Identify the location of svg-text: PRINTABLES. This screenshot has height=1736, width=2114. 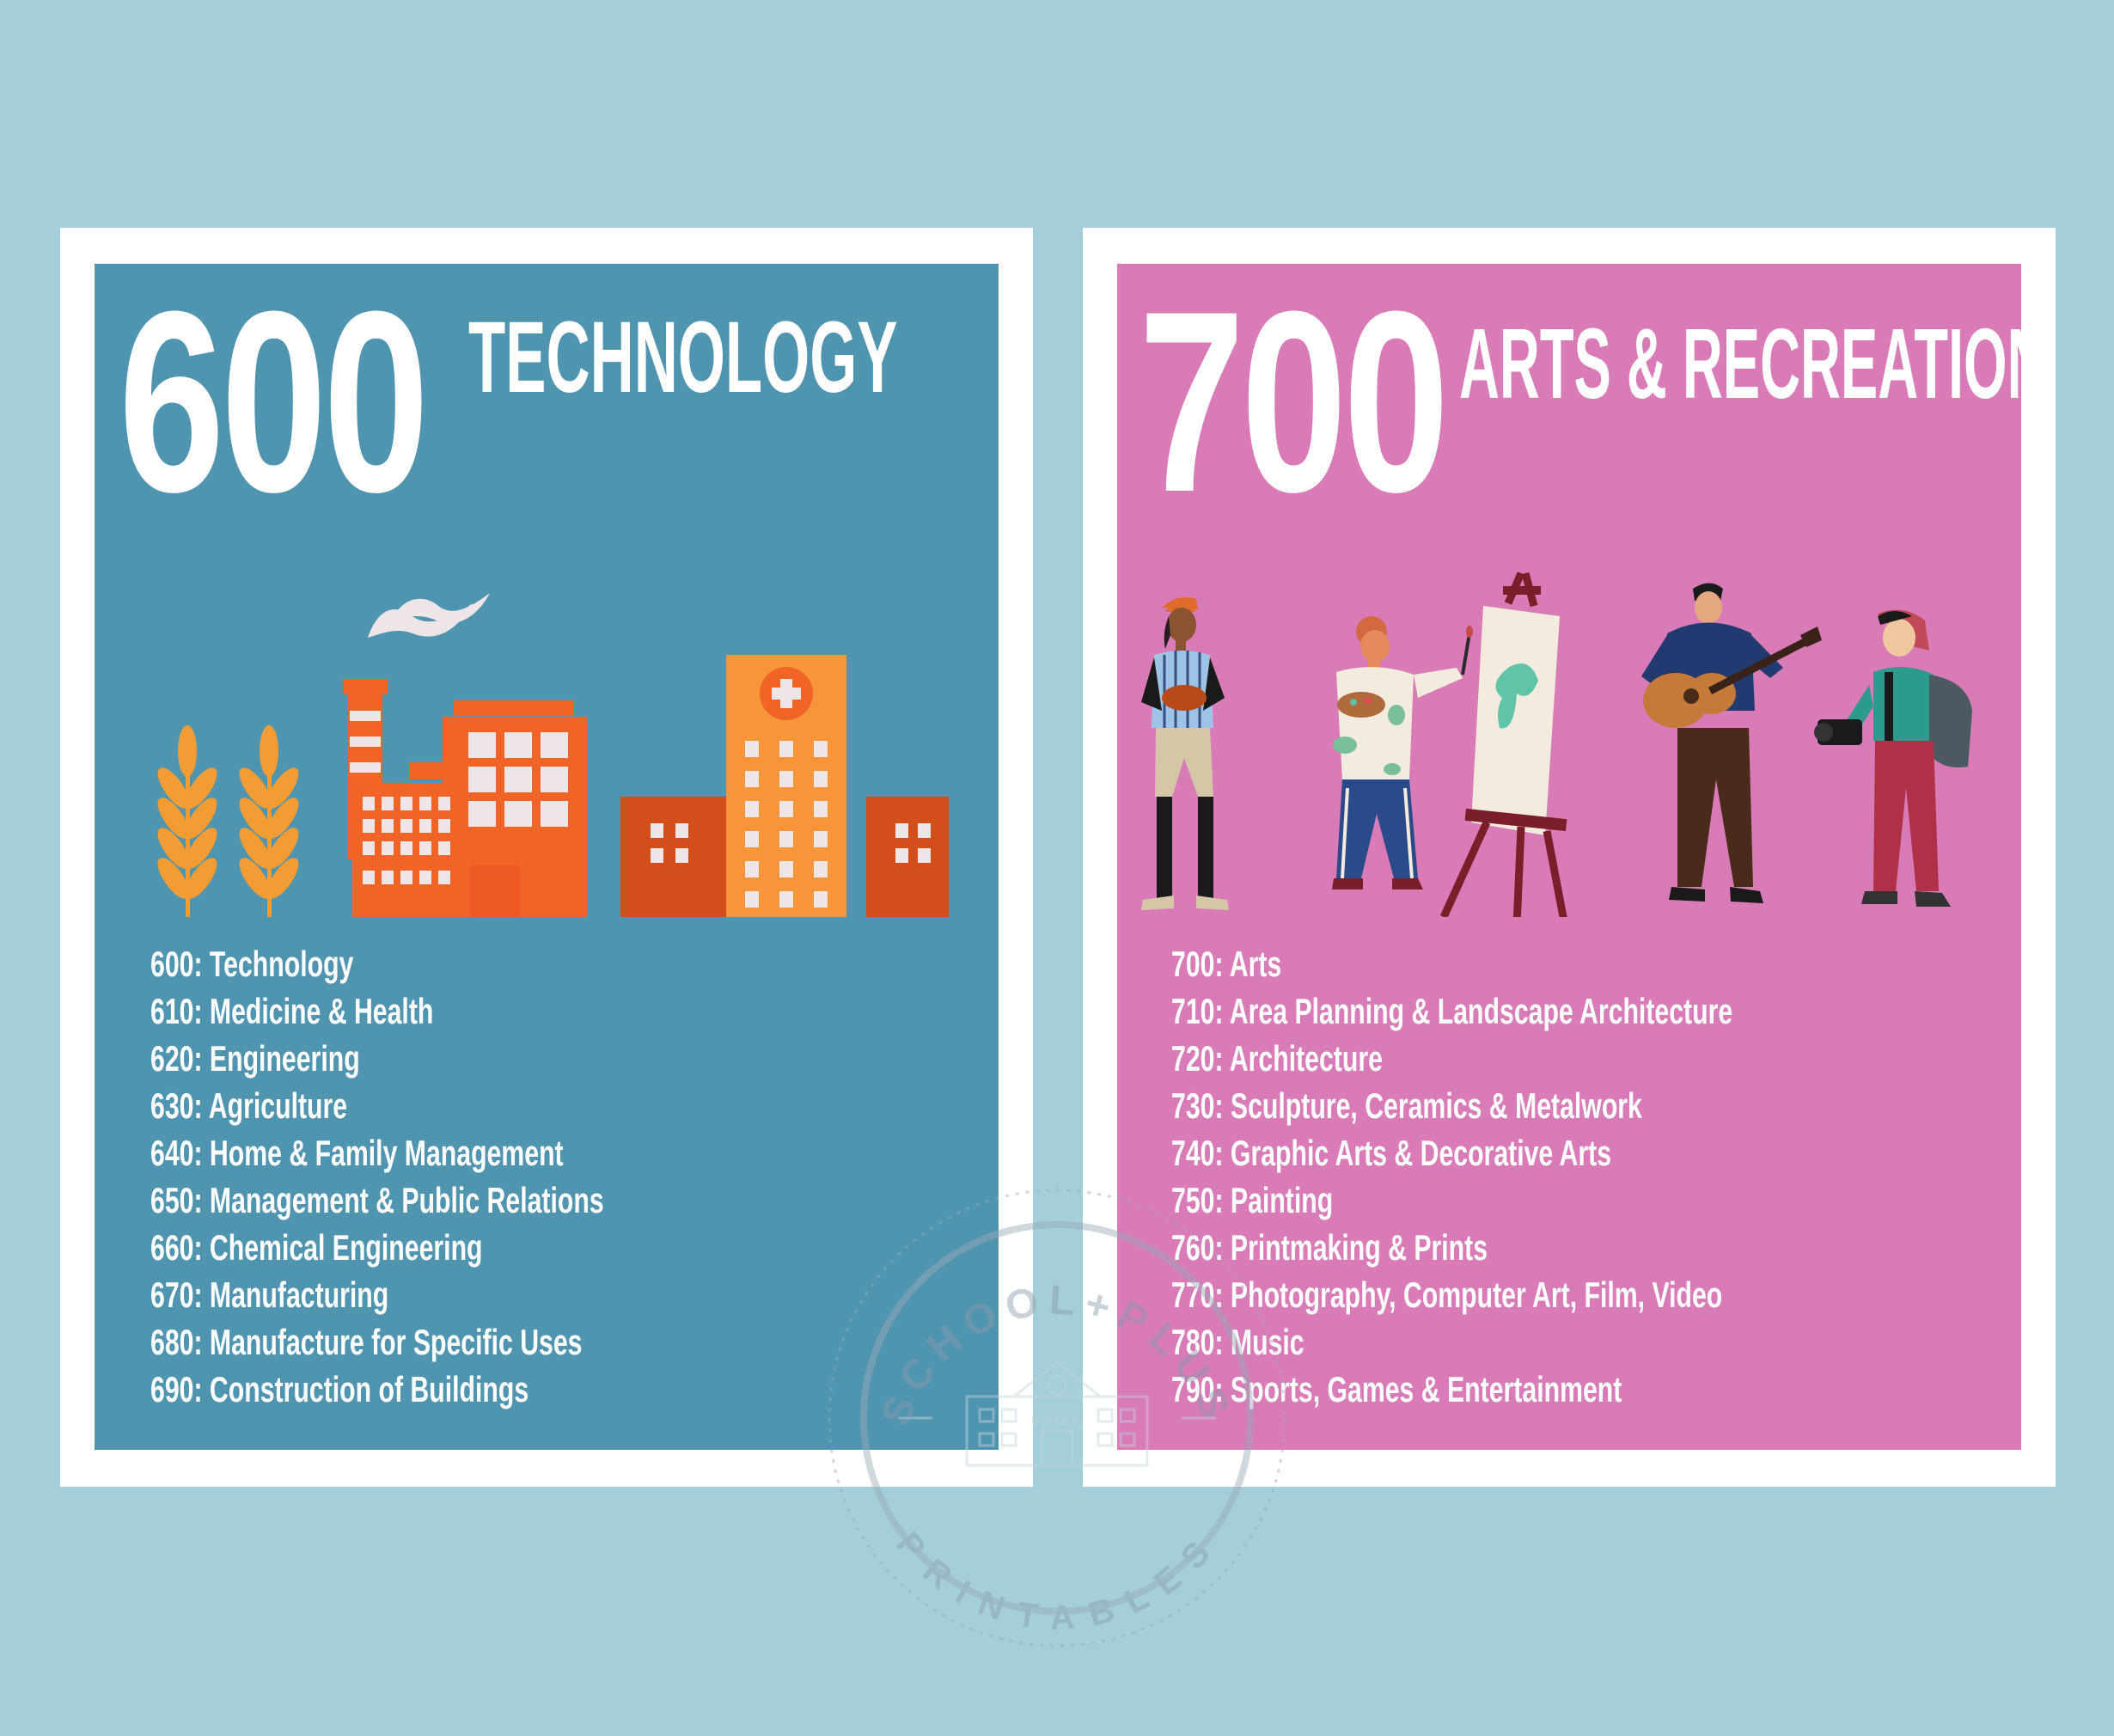
(1057, 1581).